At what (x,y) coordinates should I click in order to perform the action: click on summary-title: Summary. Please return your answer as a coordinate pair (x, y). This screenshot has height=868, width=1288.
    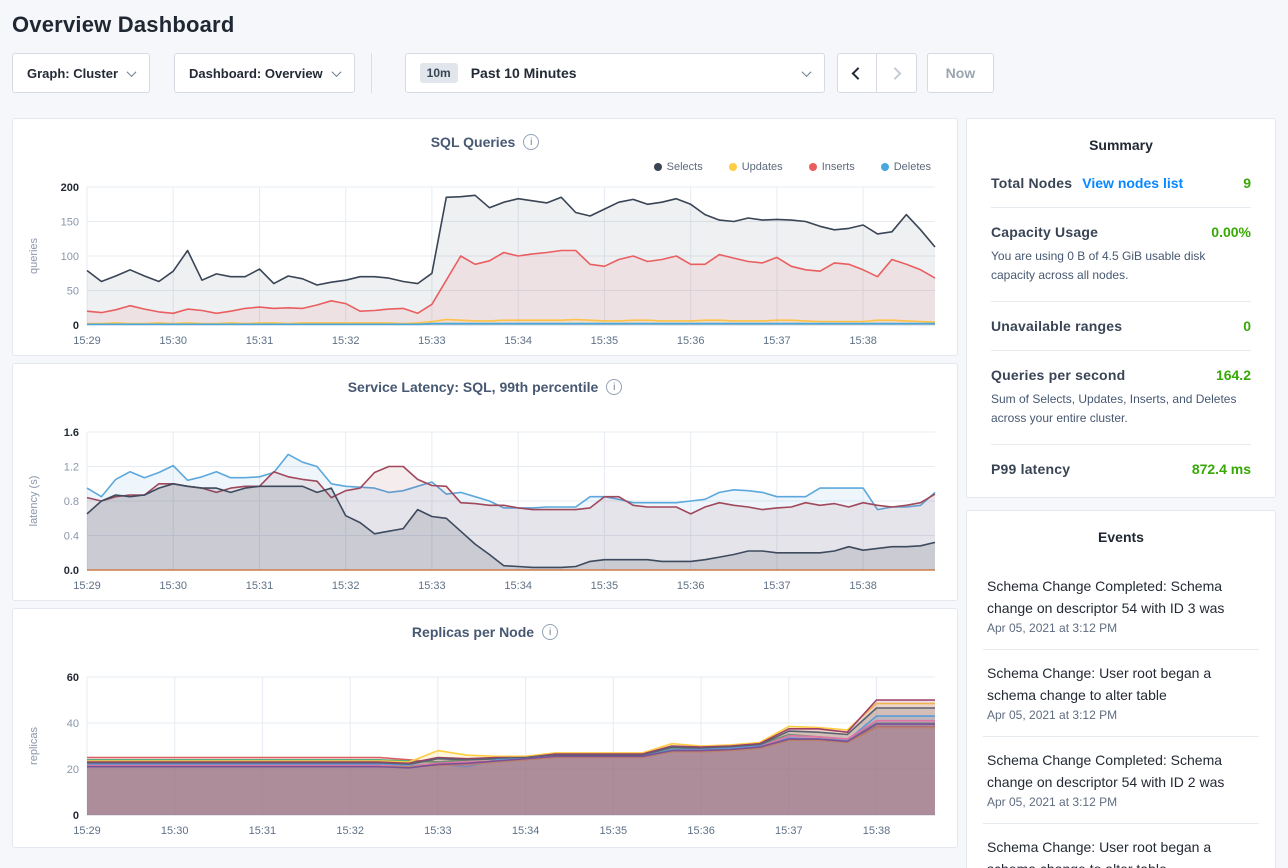
    Looking at the image, I should click on (1121, 145).